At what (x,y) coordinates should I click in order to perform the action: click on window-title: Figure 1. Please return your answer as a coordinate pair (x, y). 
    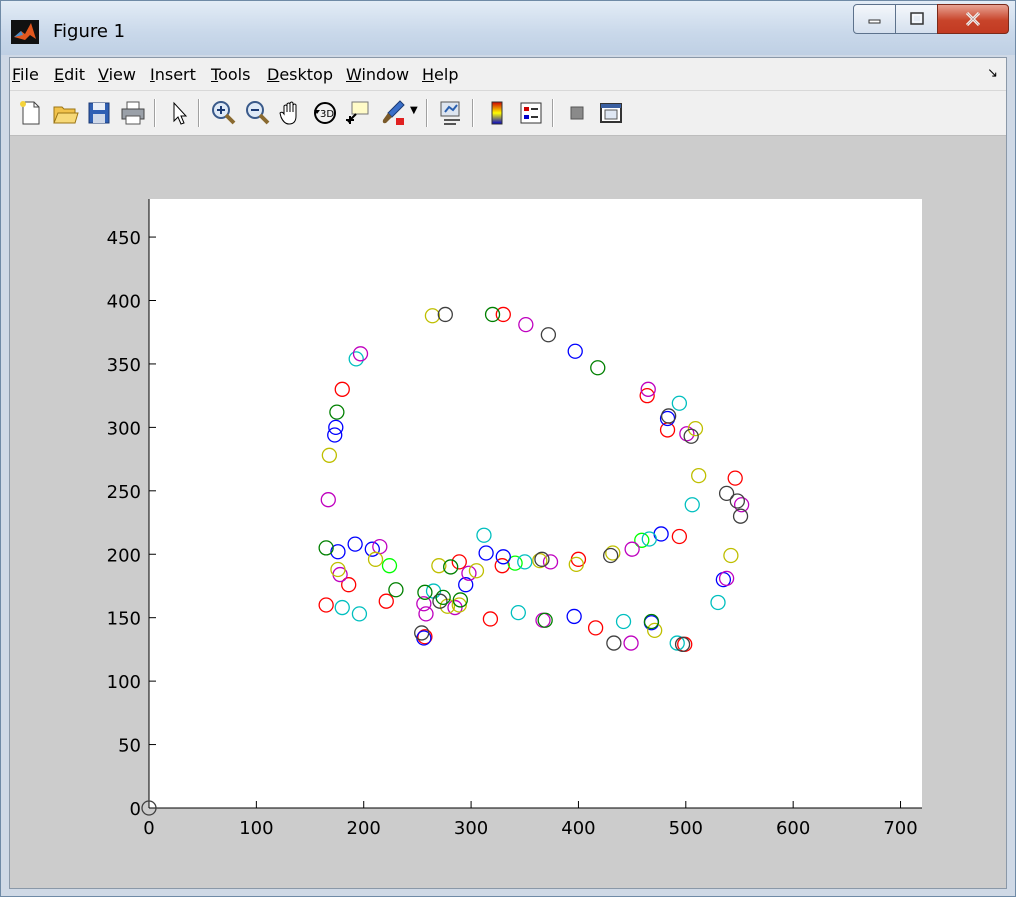
    Looking at the image, I should click on (89, 31).